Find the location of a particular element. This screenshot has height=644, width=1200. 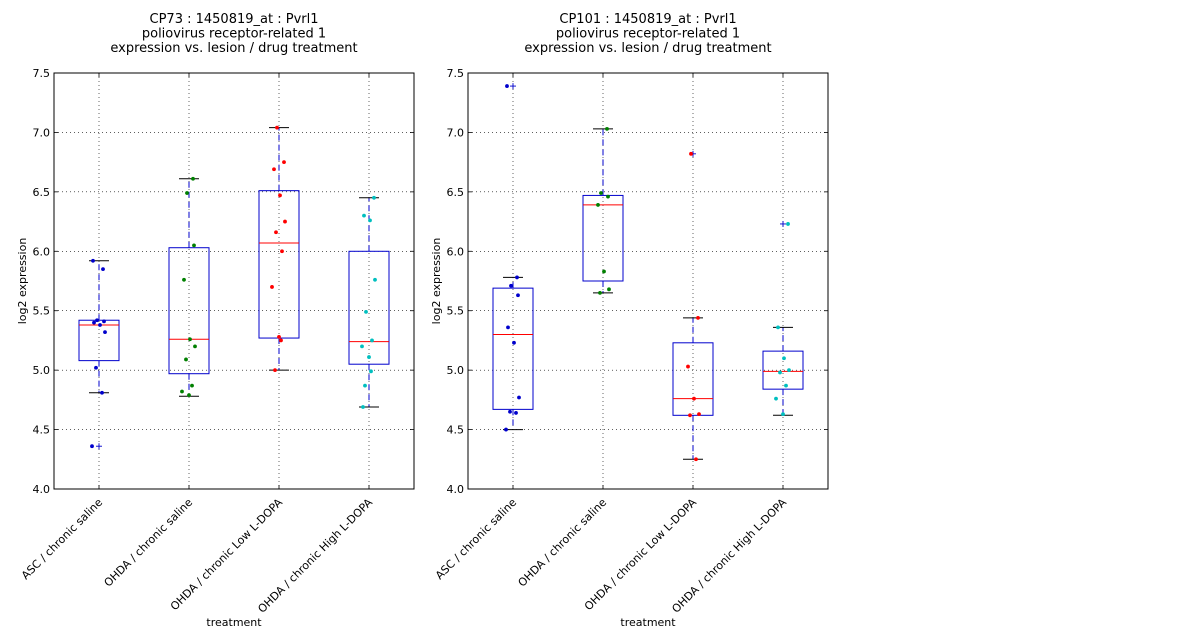

y-tick-label: 4.5 is located at coordinates (42, 430).